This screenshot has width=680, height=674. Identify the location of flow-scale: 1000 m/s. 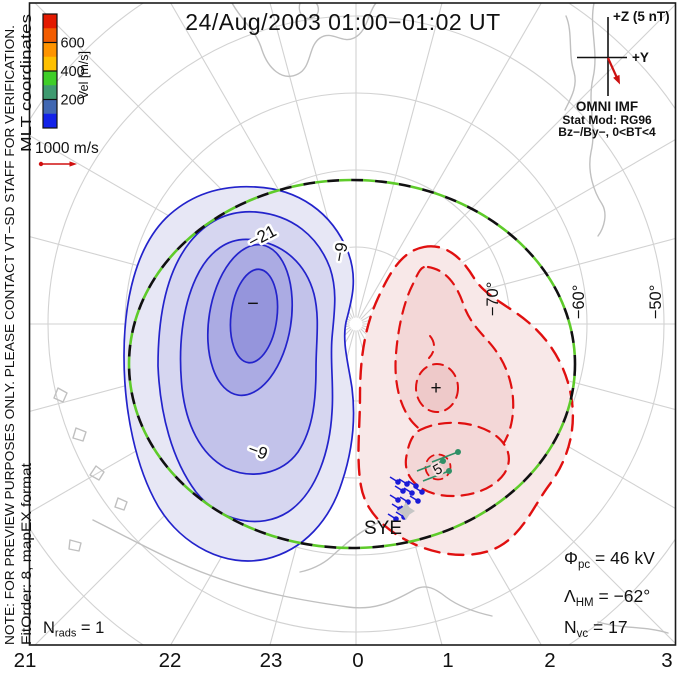
(67, 153).